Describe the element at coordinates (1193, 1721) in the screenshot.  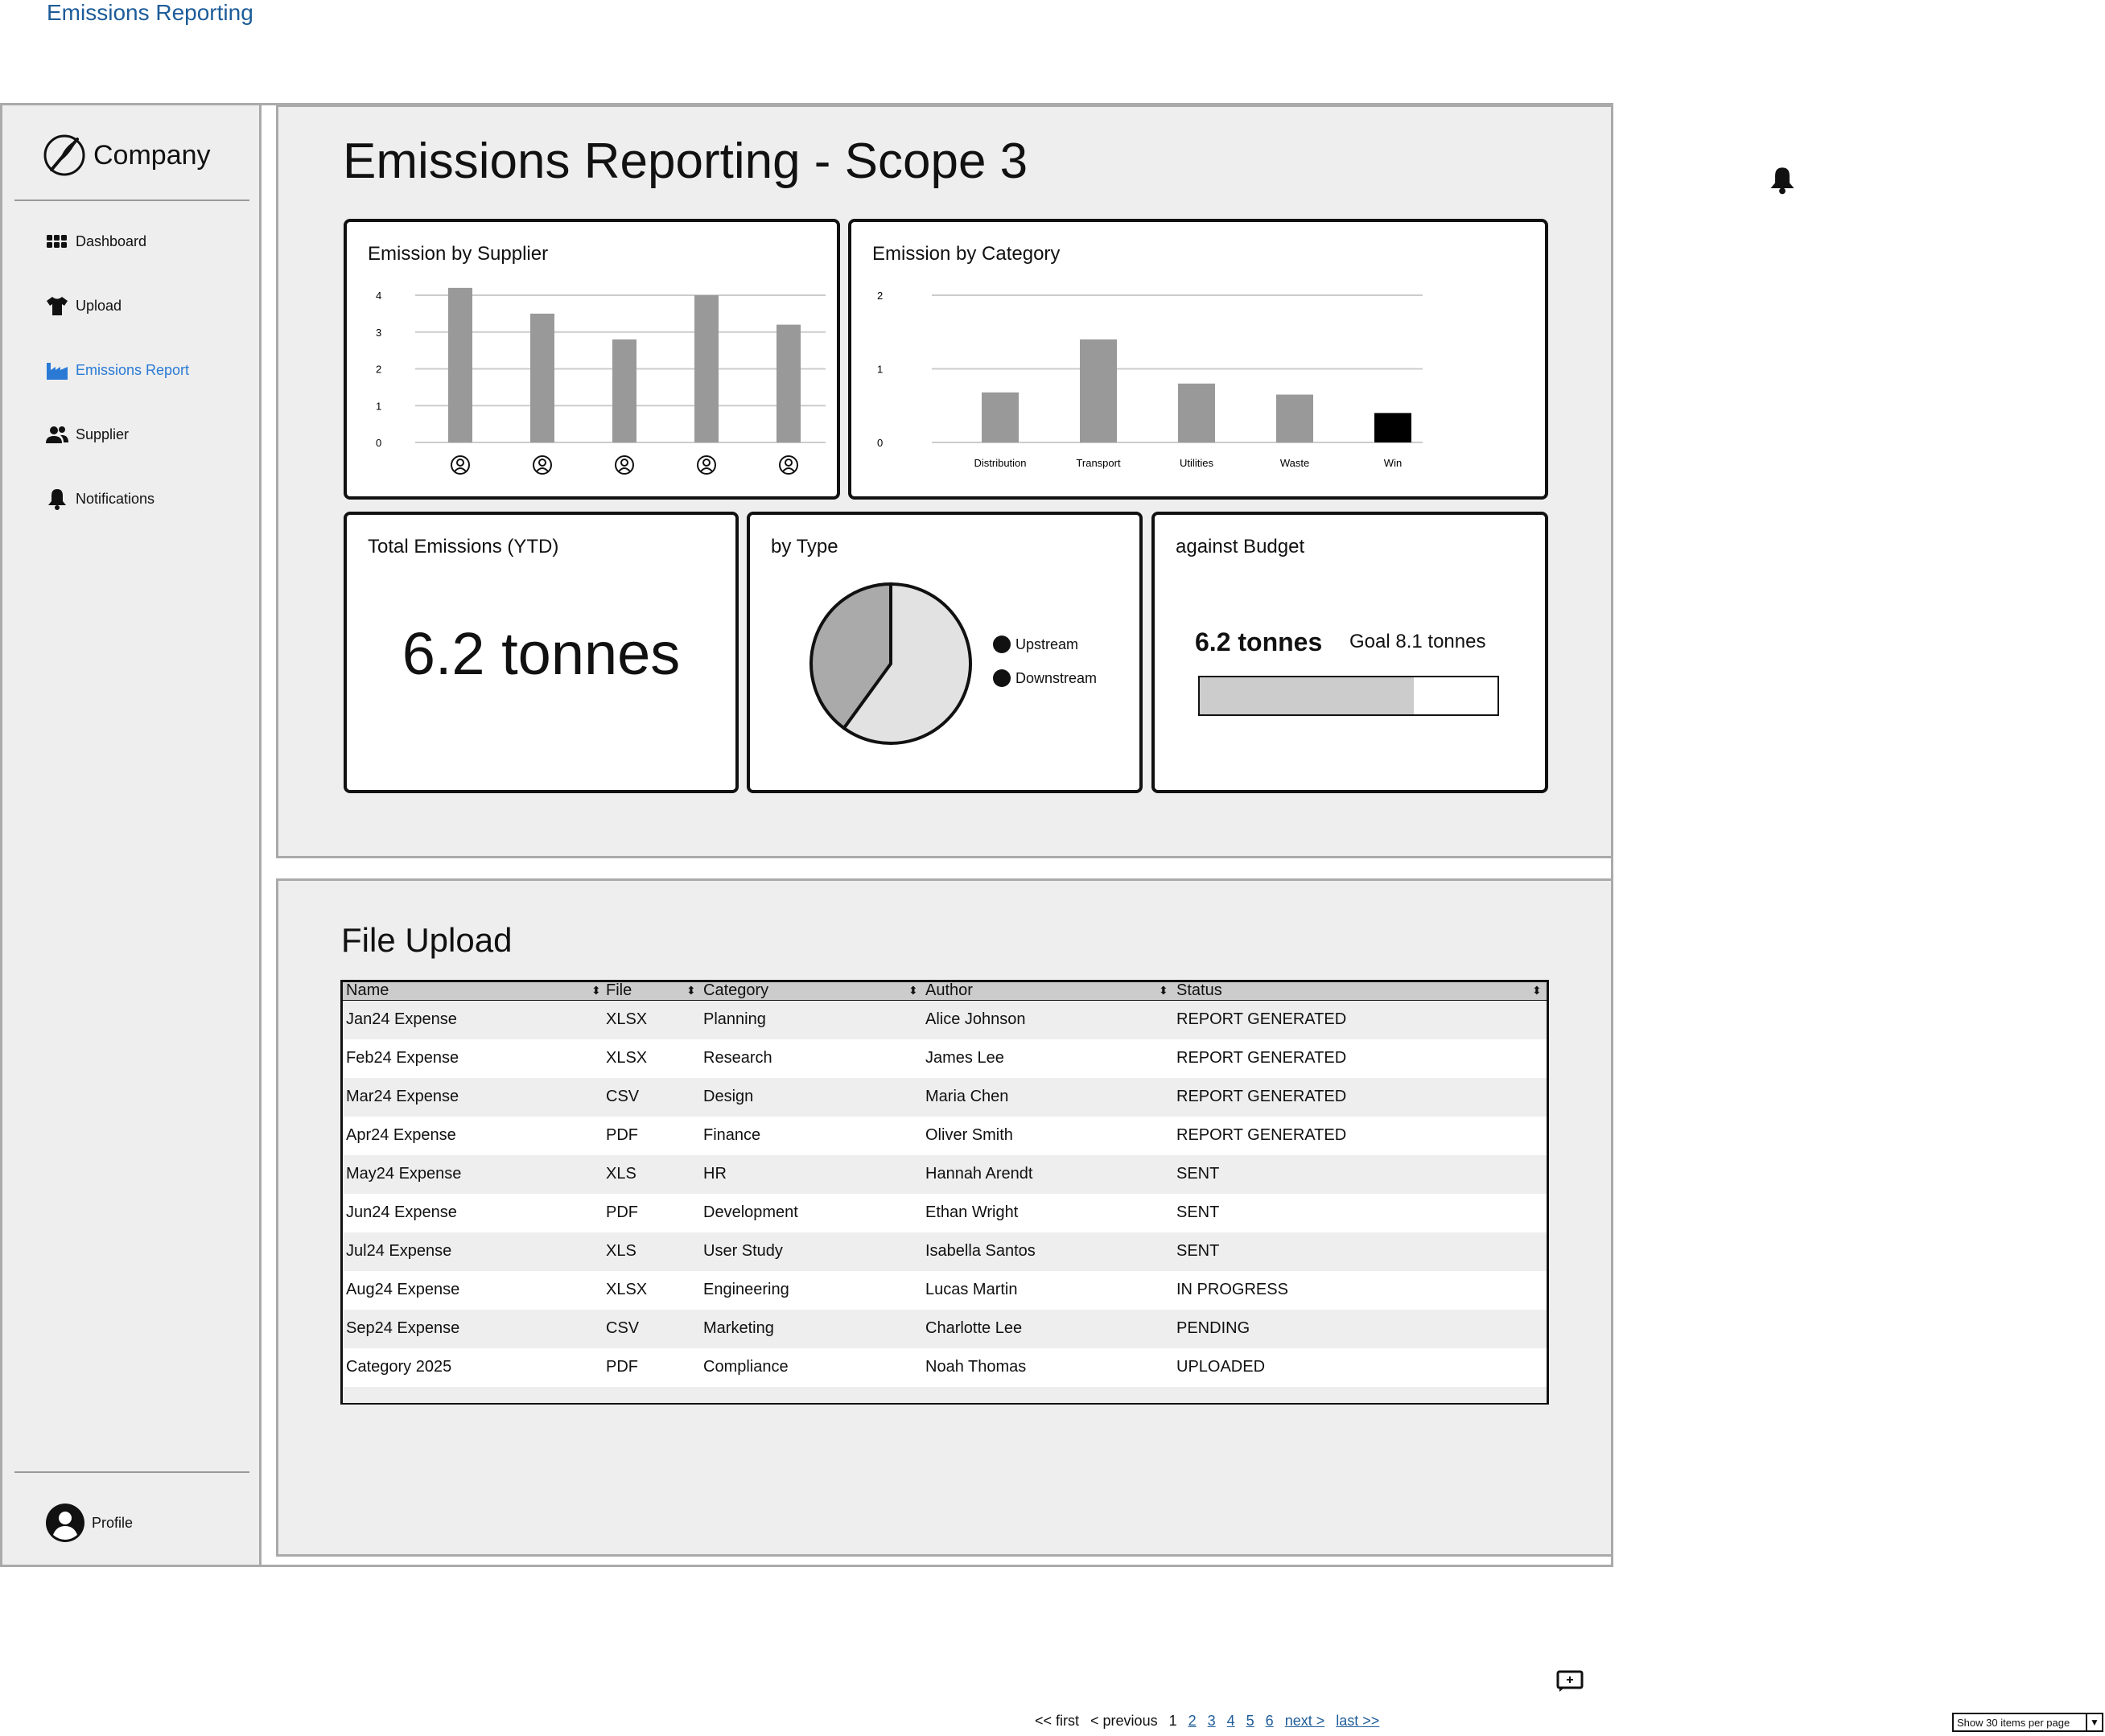
I see `pager-page-2: 2` at that location.